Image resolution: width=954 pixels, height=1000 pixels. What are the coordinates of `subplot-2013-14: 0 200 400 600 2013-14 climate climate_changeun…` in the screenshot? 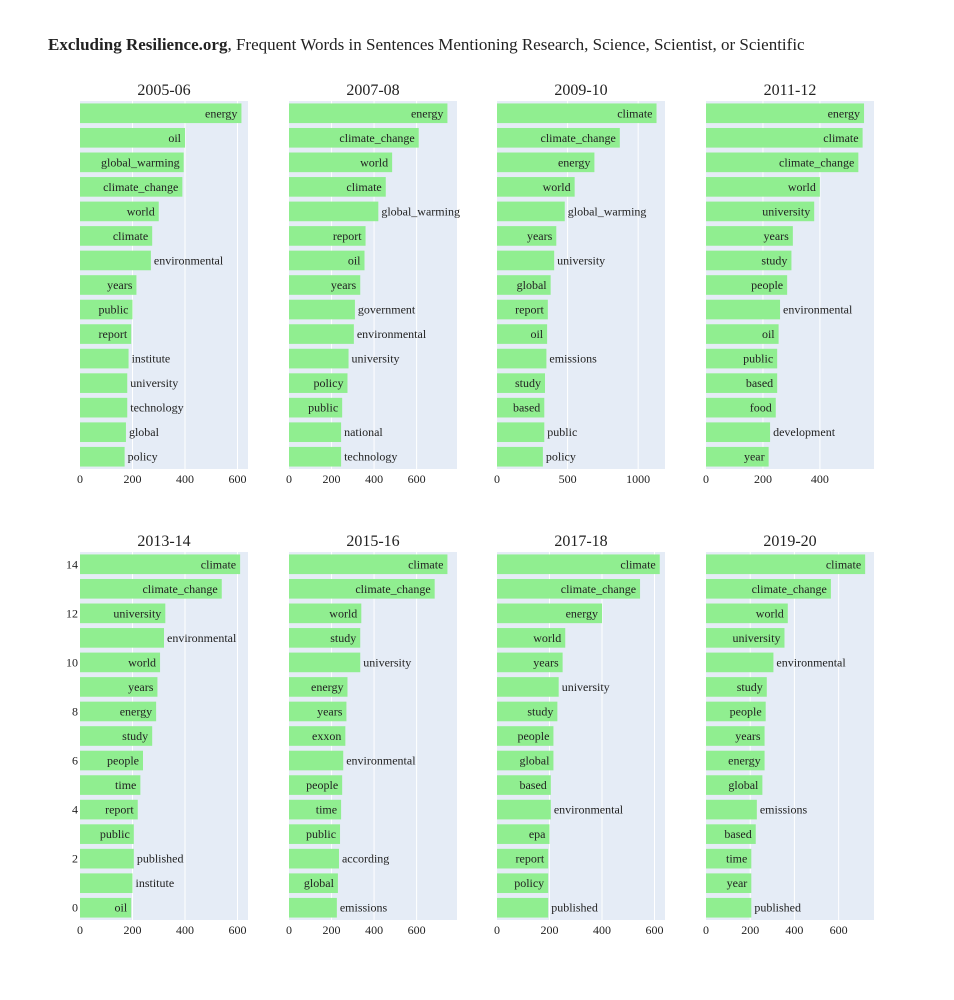 It's located at (157, 735).